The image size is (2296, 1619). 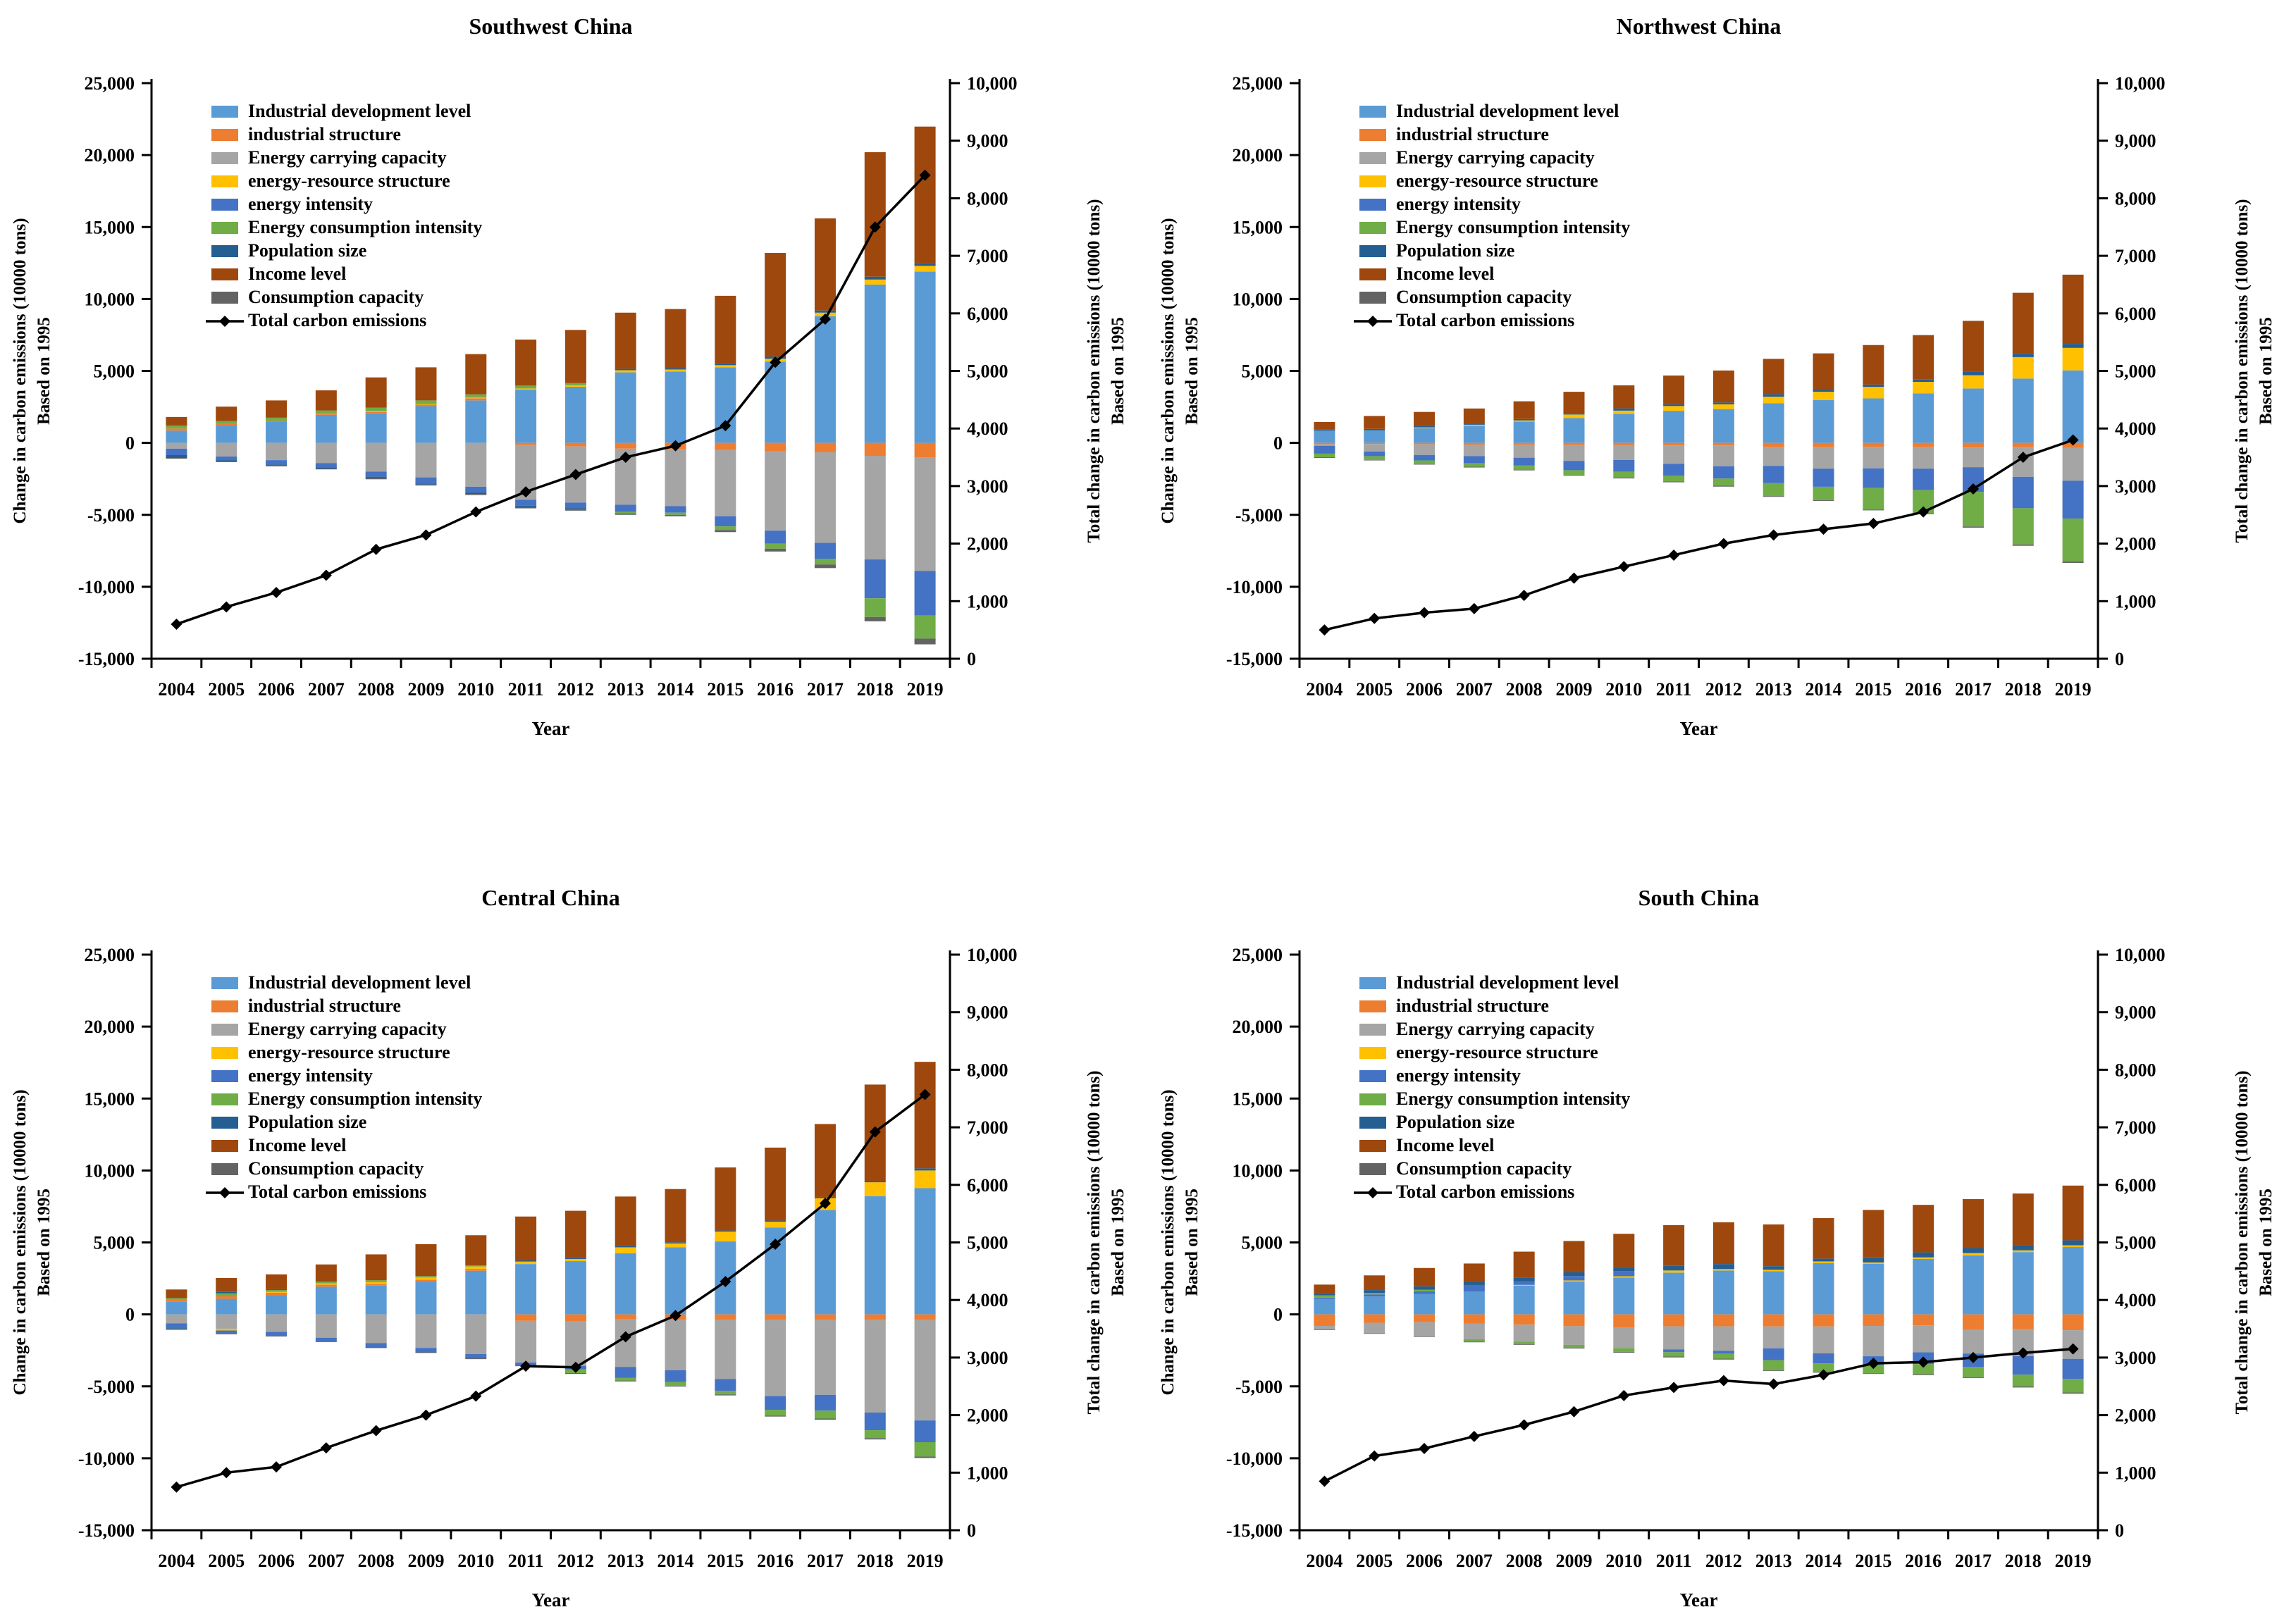 What do you see at coordinates (1258, 83) in the screenshot?
I see `left-axis-tick-label: 25,000` at bounding box center [1258, 83].